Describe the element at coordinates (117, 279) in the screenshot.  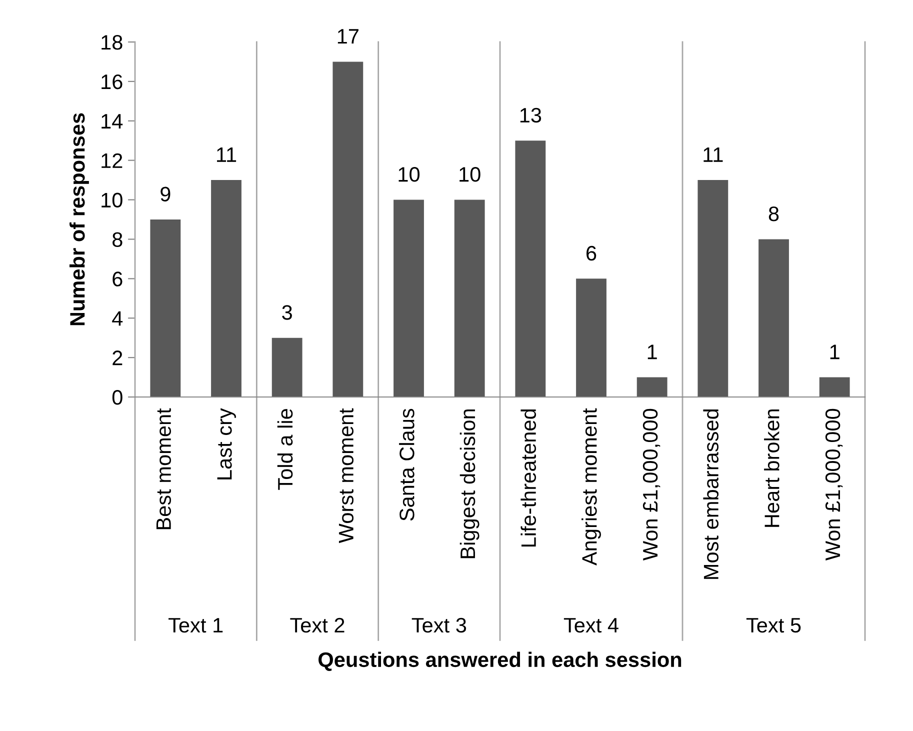
I see `y-tick-label: 6` at that location.